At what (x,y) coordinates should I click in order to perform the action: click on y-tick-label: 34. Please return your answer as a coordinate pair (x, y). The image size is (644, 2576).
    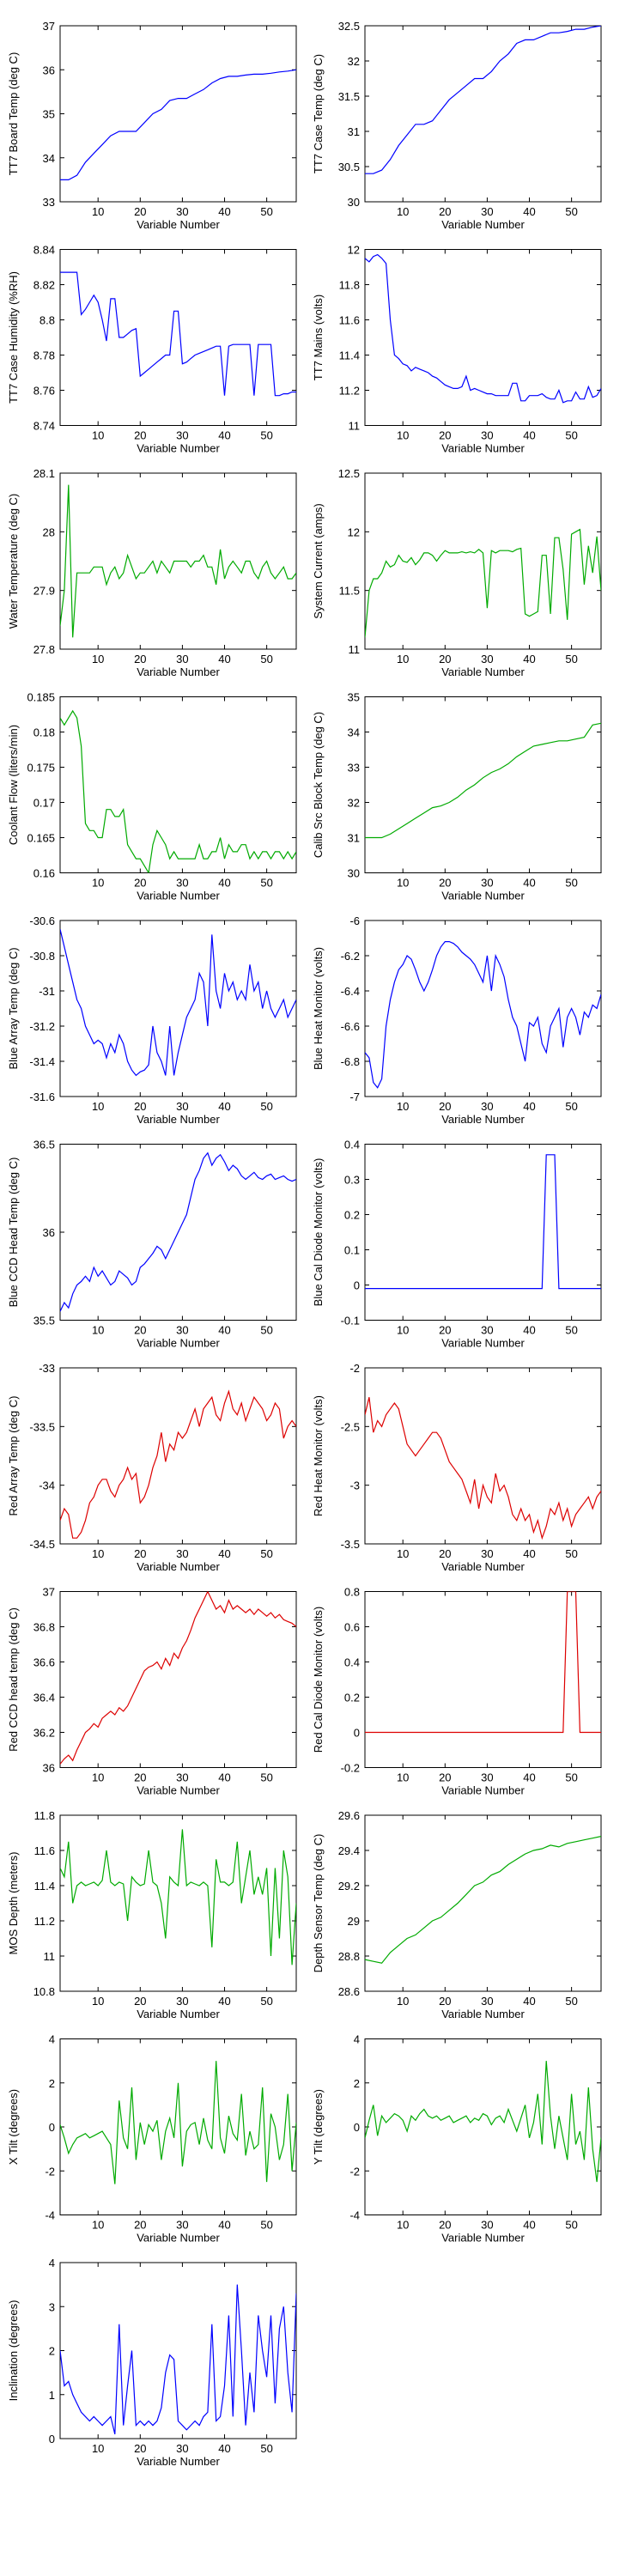
    Looking at the image, I should click on (354, 733).